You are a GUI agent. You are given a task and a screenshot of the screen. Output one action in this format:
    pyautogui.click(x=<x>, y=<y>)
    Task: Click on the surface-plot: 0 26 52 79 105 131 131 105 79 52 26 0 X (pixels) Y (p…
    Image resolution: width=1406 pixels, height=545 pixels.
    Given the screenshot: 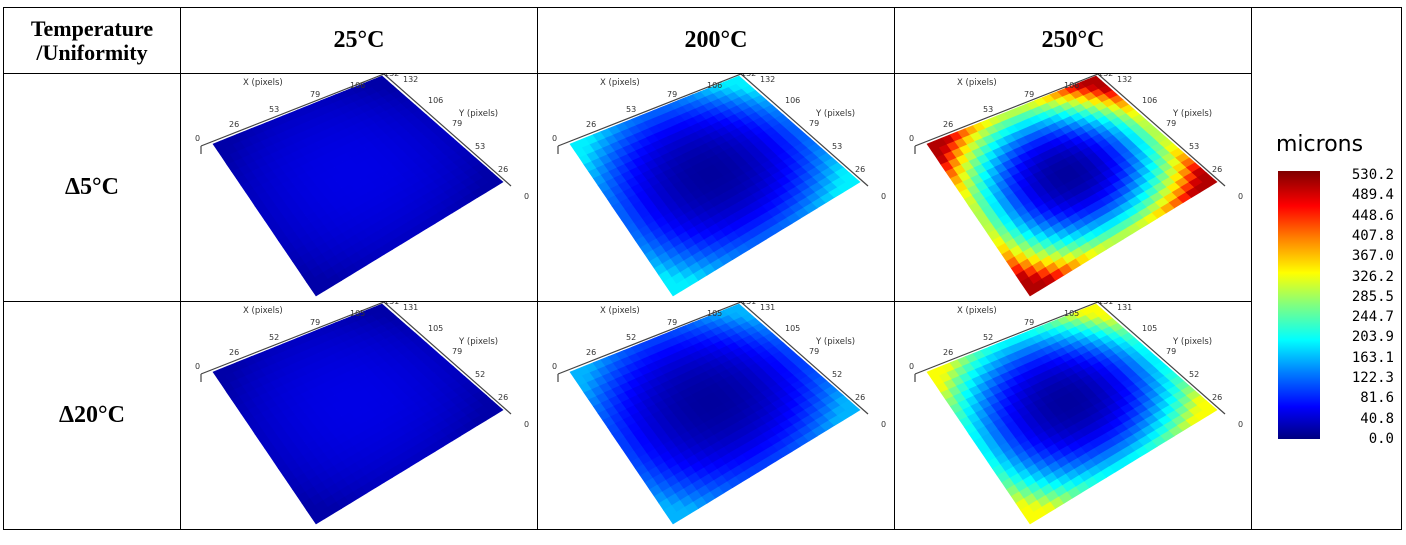 What is the action you would take?
    pyautogui.click(x=716, y=415)
    